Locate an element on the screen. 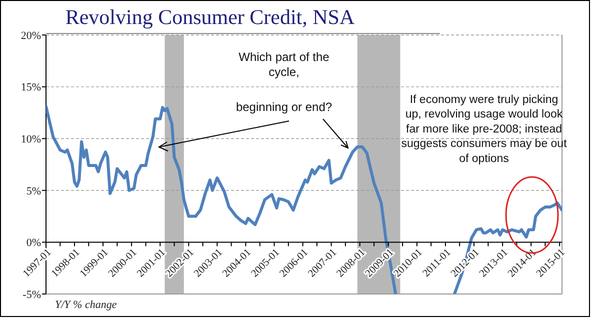  y-tick-label: 15% is located at coordinates (30, 88).